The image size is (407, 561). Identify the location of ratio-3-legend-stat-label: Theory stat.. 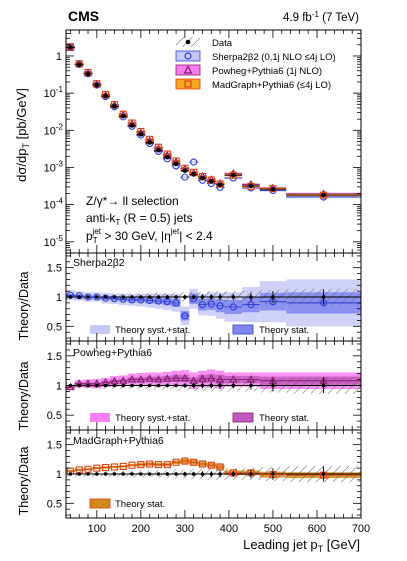
(140, 504).